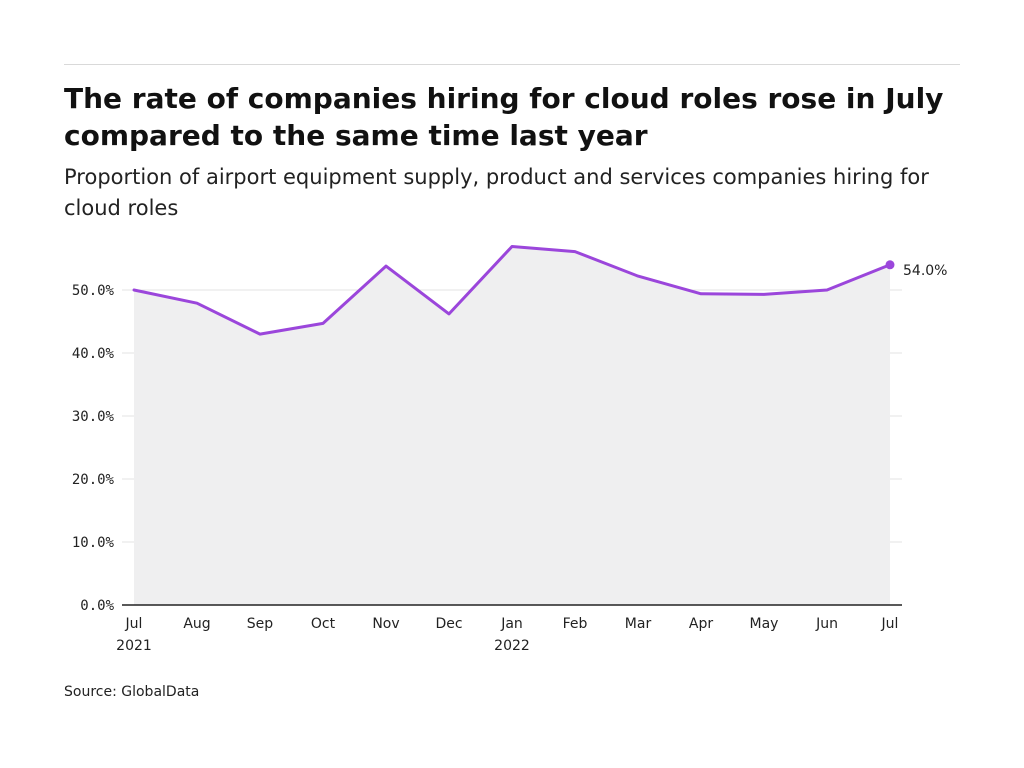  Describe the element at coordinates (93, 354) in the screenshot. I see `y-tick-label: 40.0%` at that location.